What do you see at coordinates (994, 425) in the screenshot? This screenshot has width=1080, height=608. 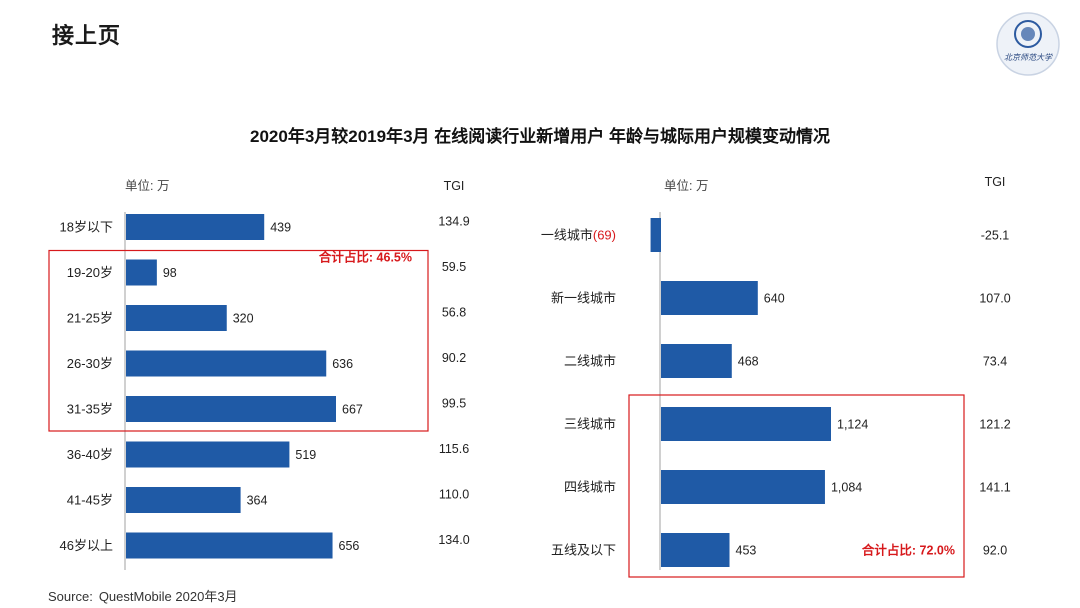 I see `chart2-tgi-value: 121.2` at bounding box center [994, 425].